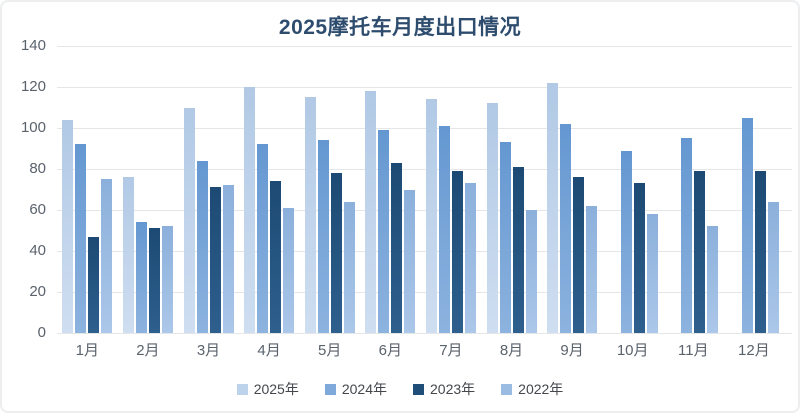 Image resolution: width=800 pixels, height=413 pixels. What do you see at coordinates (687, 235) in the screenshot?
I see `bar-2024年-11月` at bounding box center [687, 235].